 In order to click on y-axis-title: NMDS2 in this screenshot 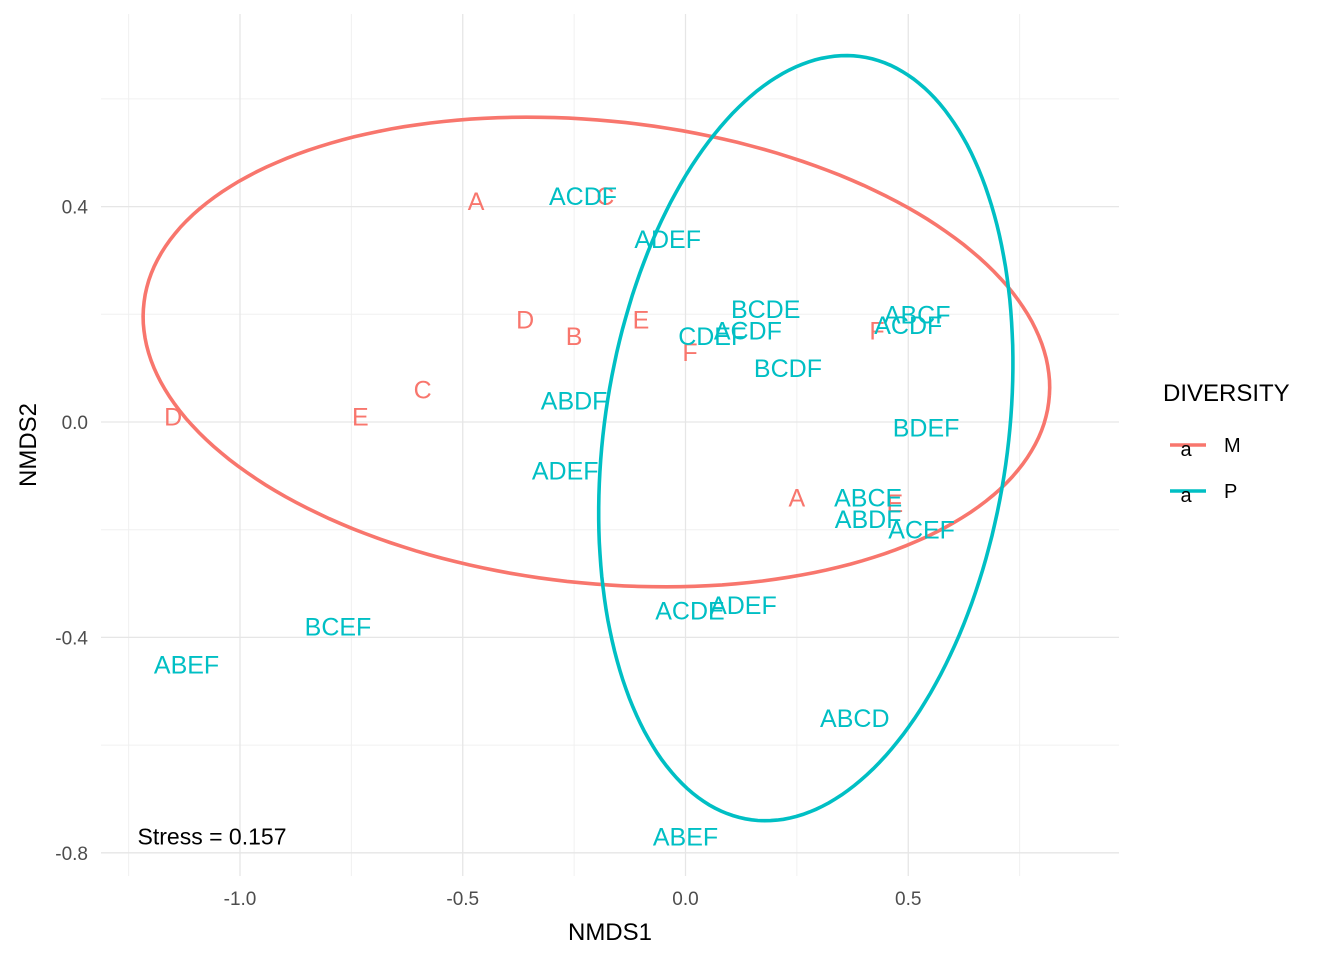, I will do `click(28, 445)`.